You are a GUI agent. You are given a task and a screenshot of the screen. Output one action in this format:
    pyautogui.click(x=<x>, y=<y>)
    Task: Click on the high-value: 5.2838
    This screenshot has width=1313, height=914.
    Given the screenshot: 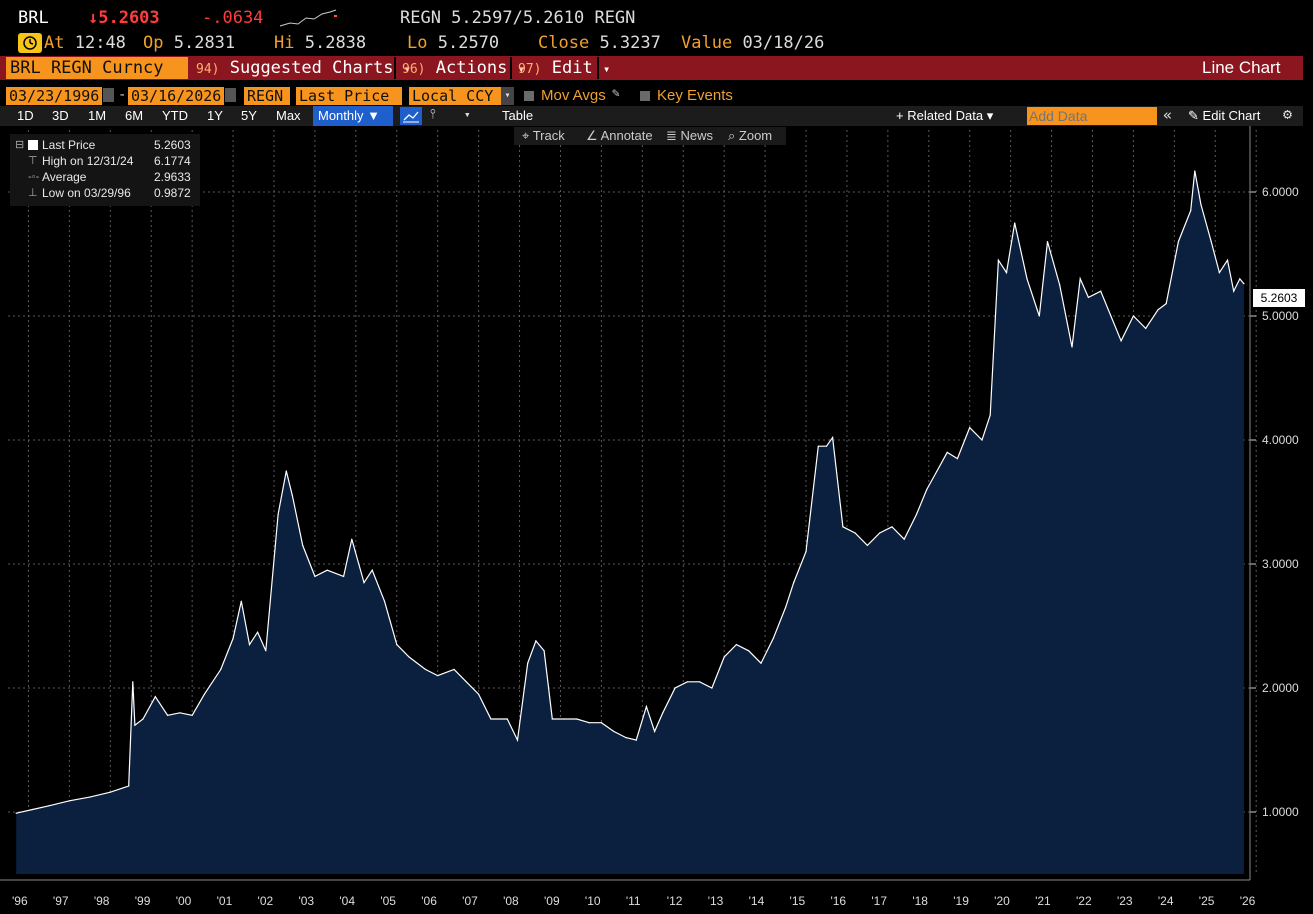 What is the action you would take?
    pyautogui.click(x=335, y=43)
    